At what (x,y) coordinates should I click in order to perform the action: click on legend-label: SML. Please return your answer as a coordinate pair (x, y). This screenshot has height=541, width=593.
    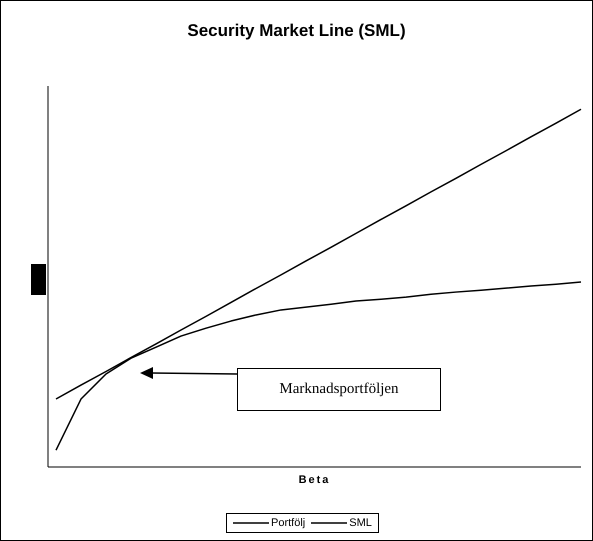
    Looking at the image, I should click on (360, 523).